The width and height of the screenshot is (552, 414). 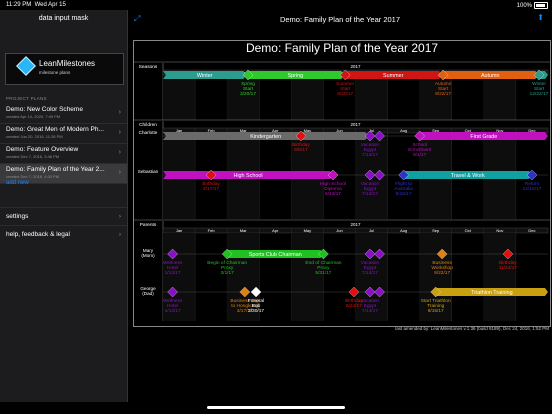 What do you see at coordinates (532, 5) in the screenshot?
I see `battery-status: 100%` at bounding box center [532, 5].